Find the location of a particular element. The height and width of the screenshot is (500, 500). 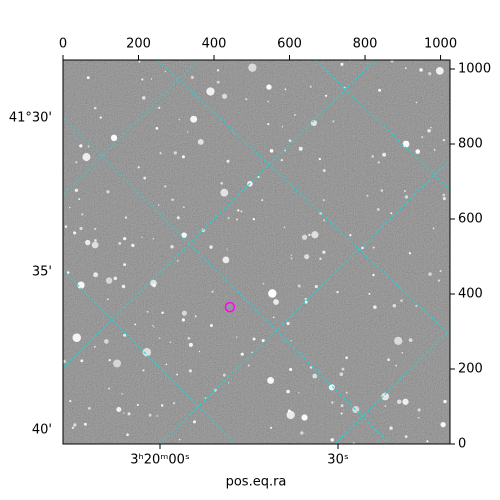

dec-tick-label: 40' is located at coordinates (42, 430).